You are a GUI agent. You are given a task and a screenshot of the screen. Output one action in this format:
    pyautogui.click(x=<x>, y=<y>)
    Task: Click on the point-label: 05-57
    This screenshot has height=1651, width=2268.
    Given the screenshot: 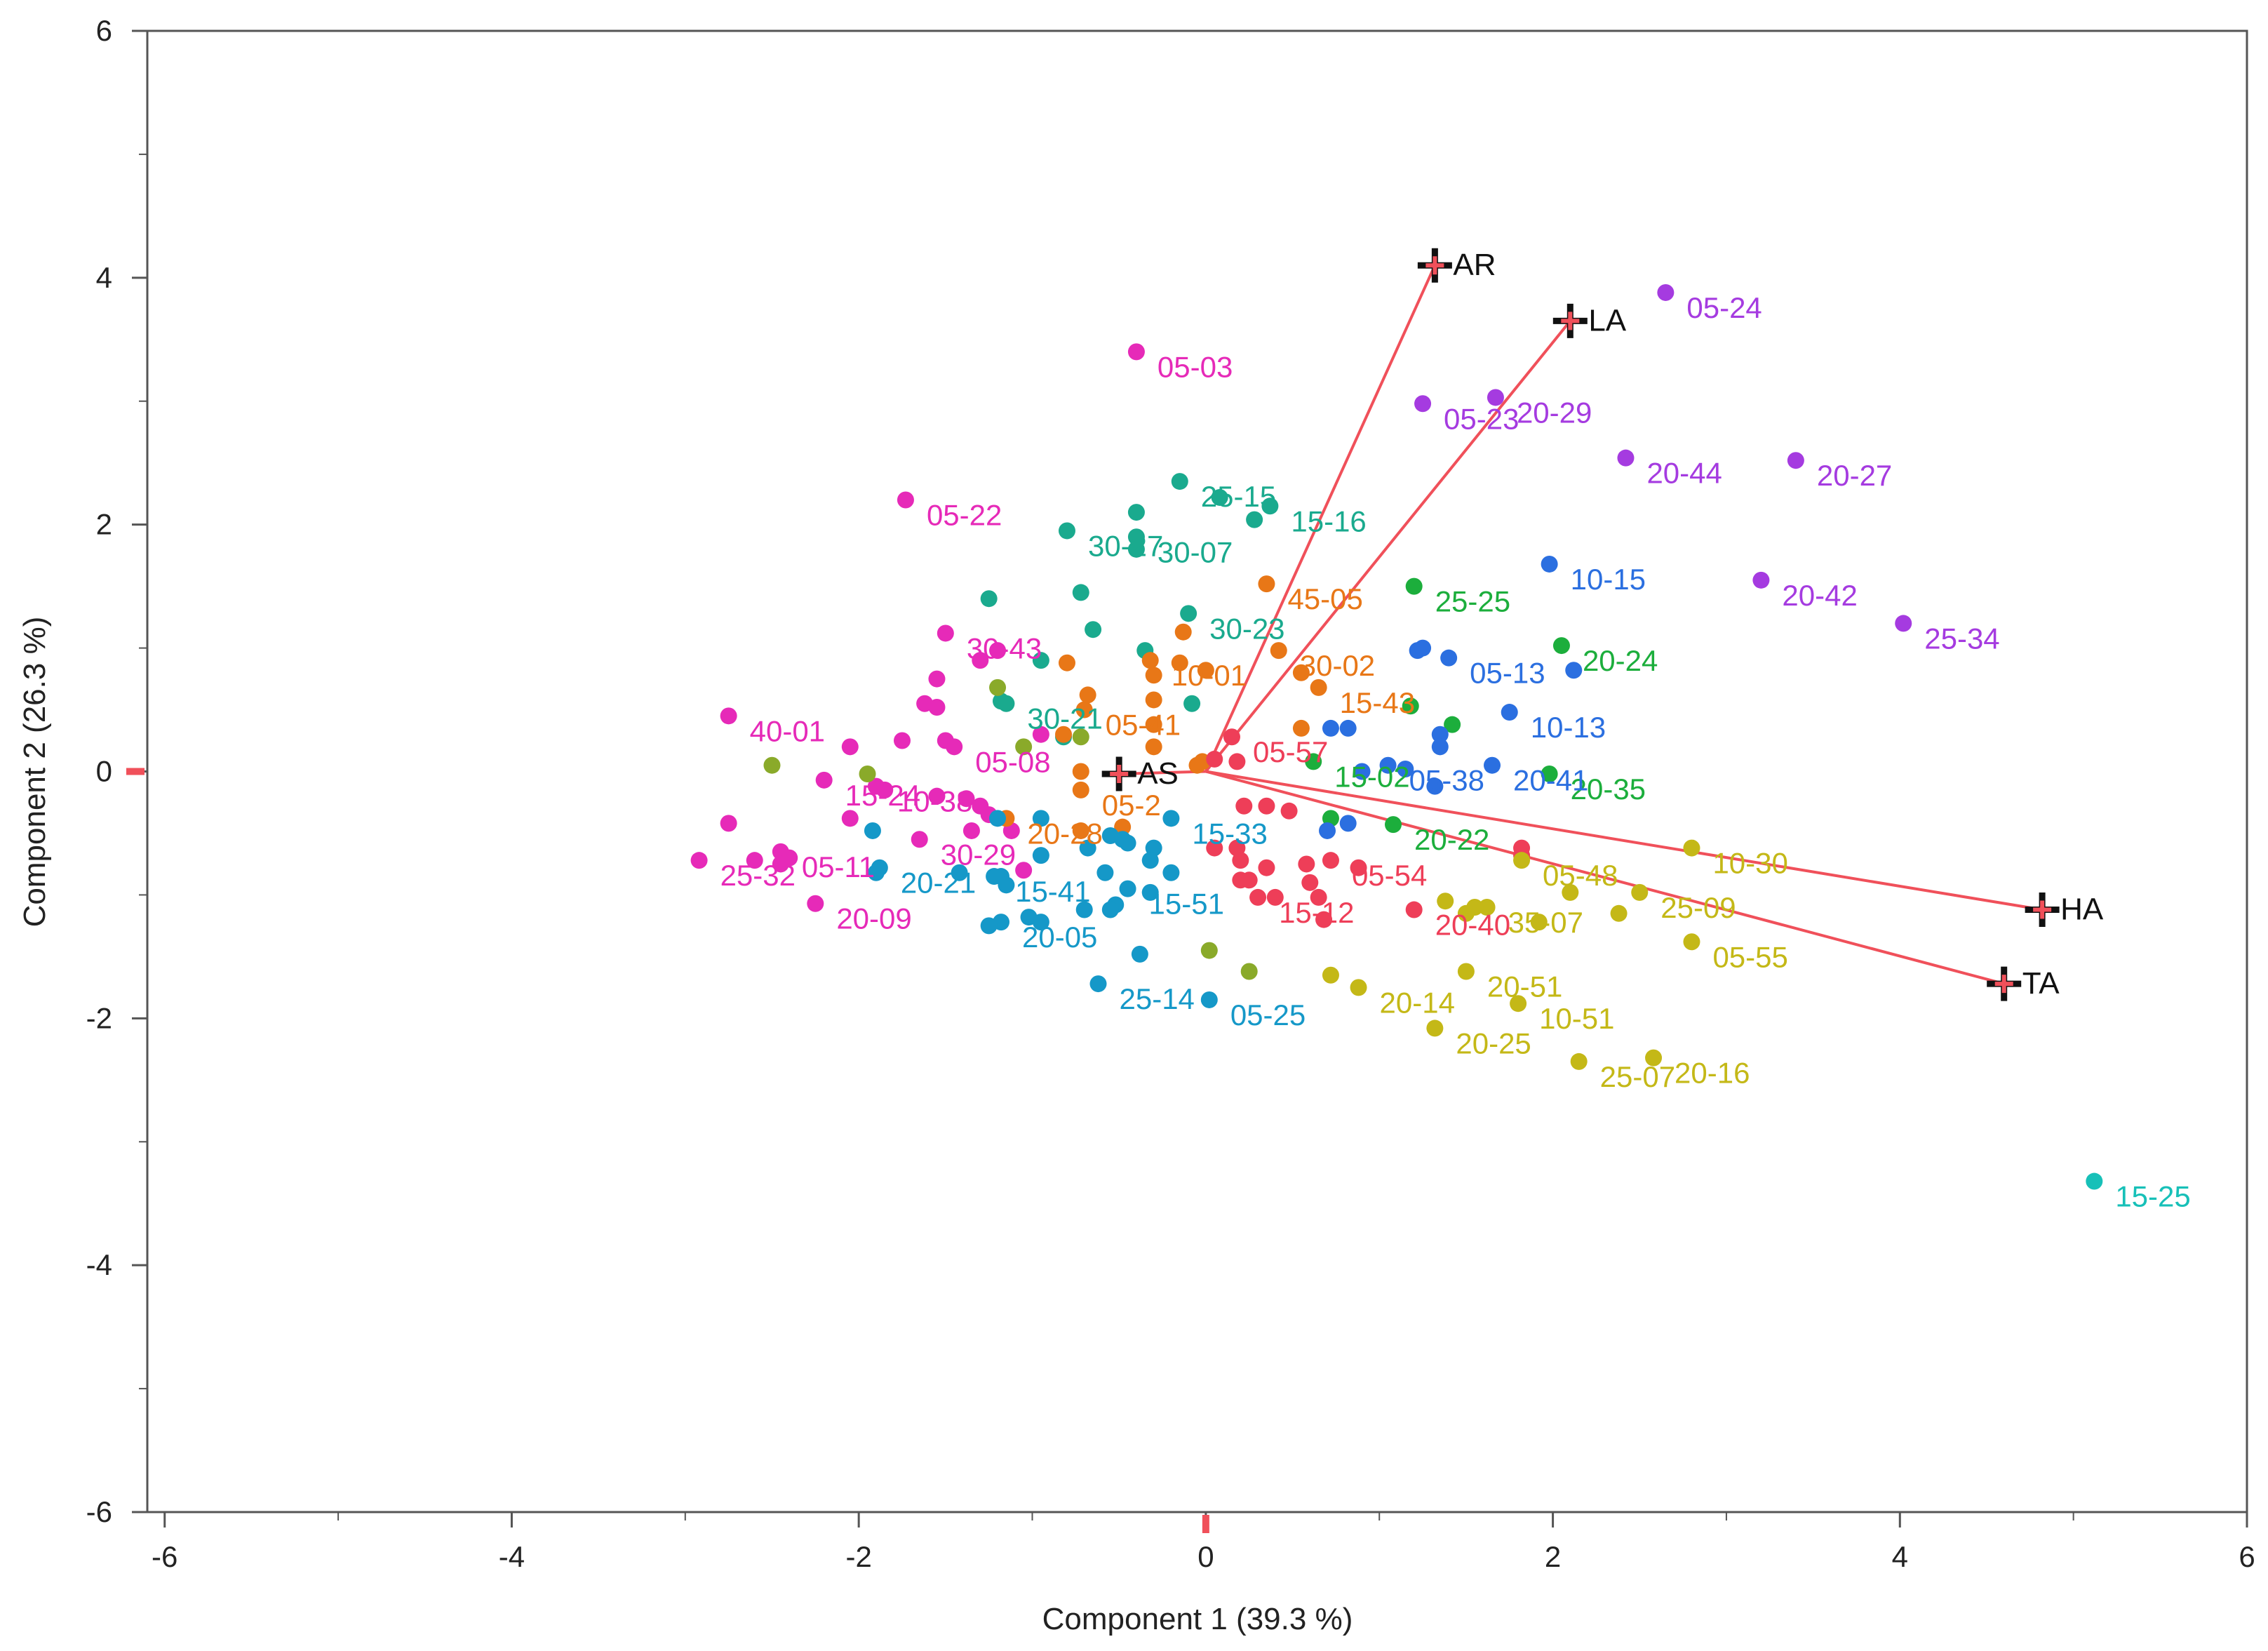 What is the action you would take?
    pyautogui.click(x=1290, y=751)
    